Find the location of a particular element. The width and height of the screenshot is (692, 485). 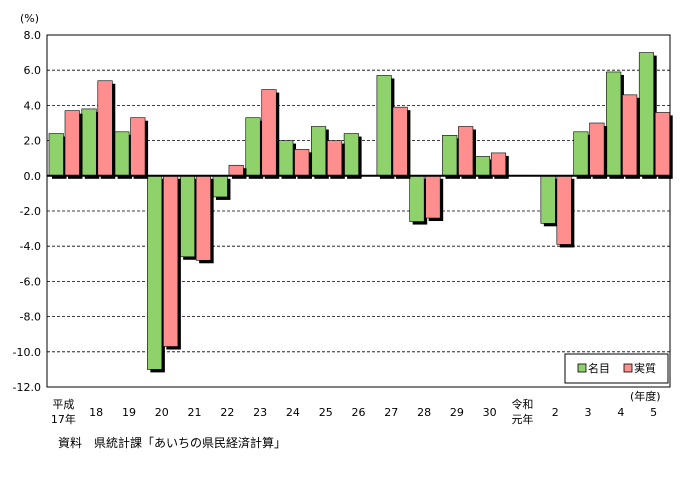

x-tick-label: 元年 is located at coordinates (522, 419).